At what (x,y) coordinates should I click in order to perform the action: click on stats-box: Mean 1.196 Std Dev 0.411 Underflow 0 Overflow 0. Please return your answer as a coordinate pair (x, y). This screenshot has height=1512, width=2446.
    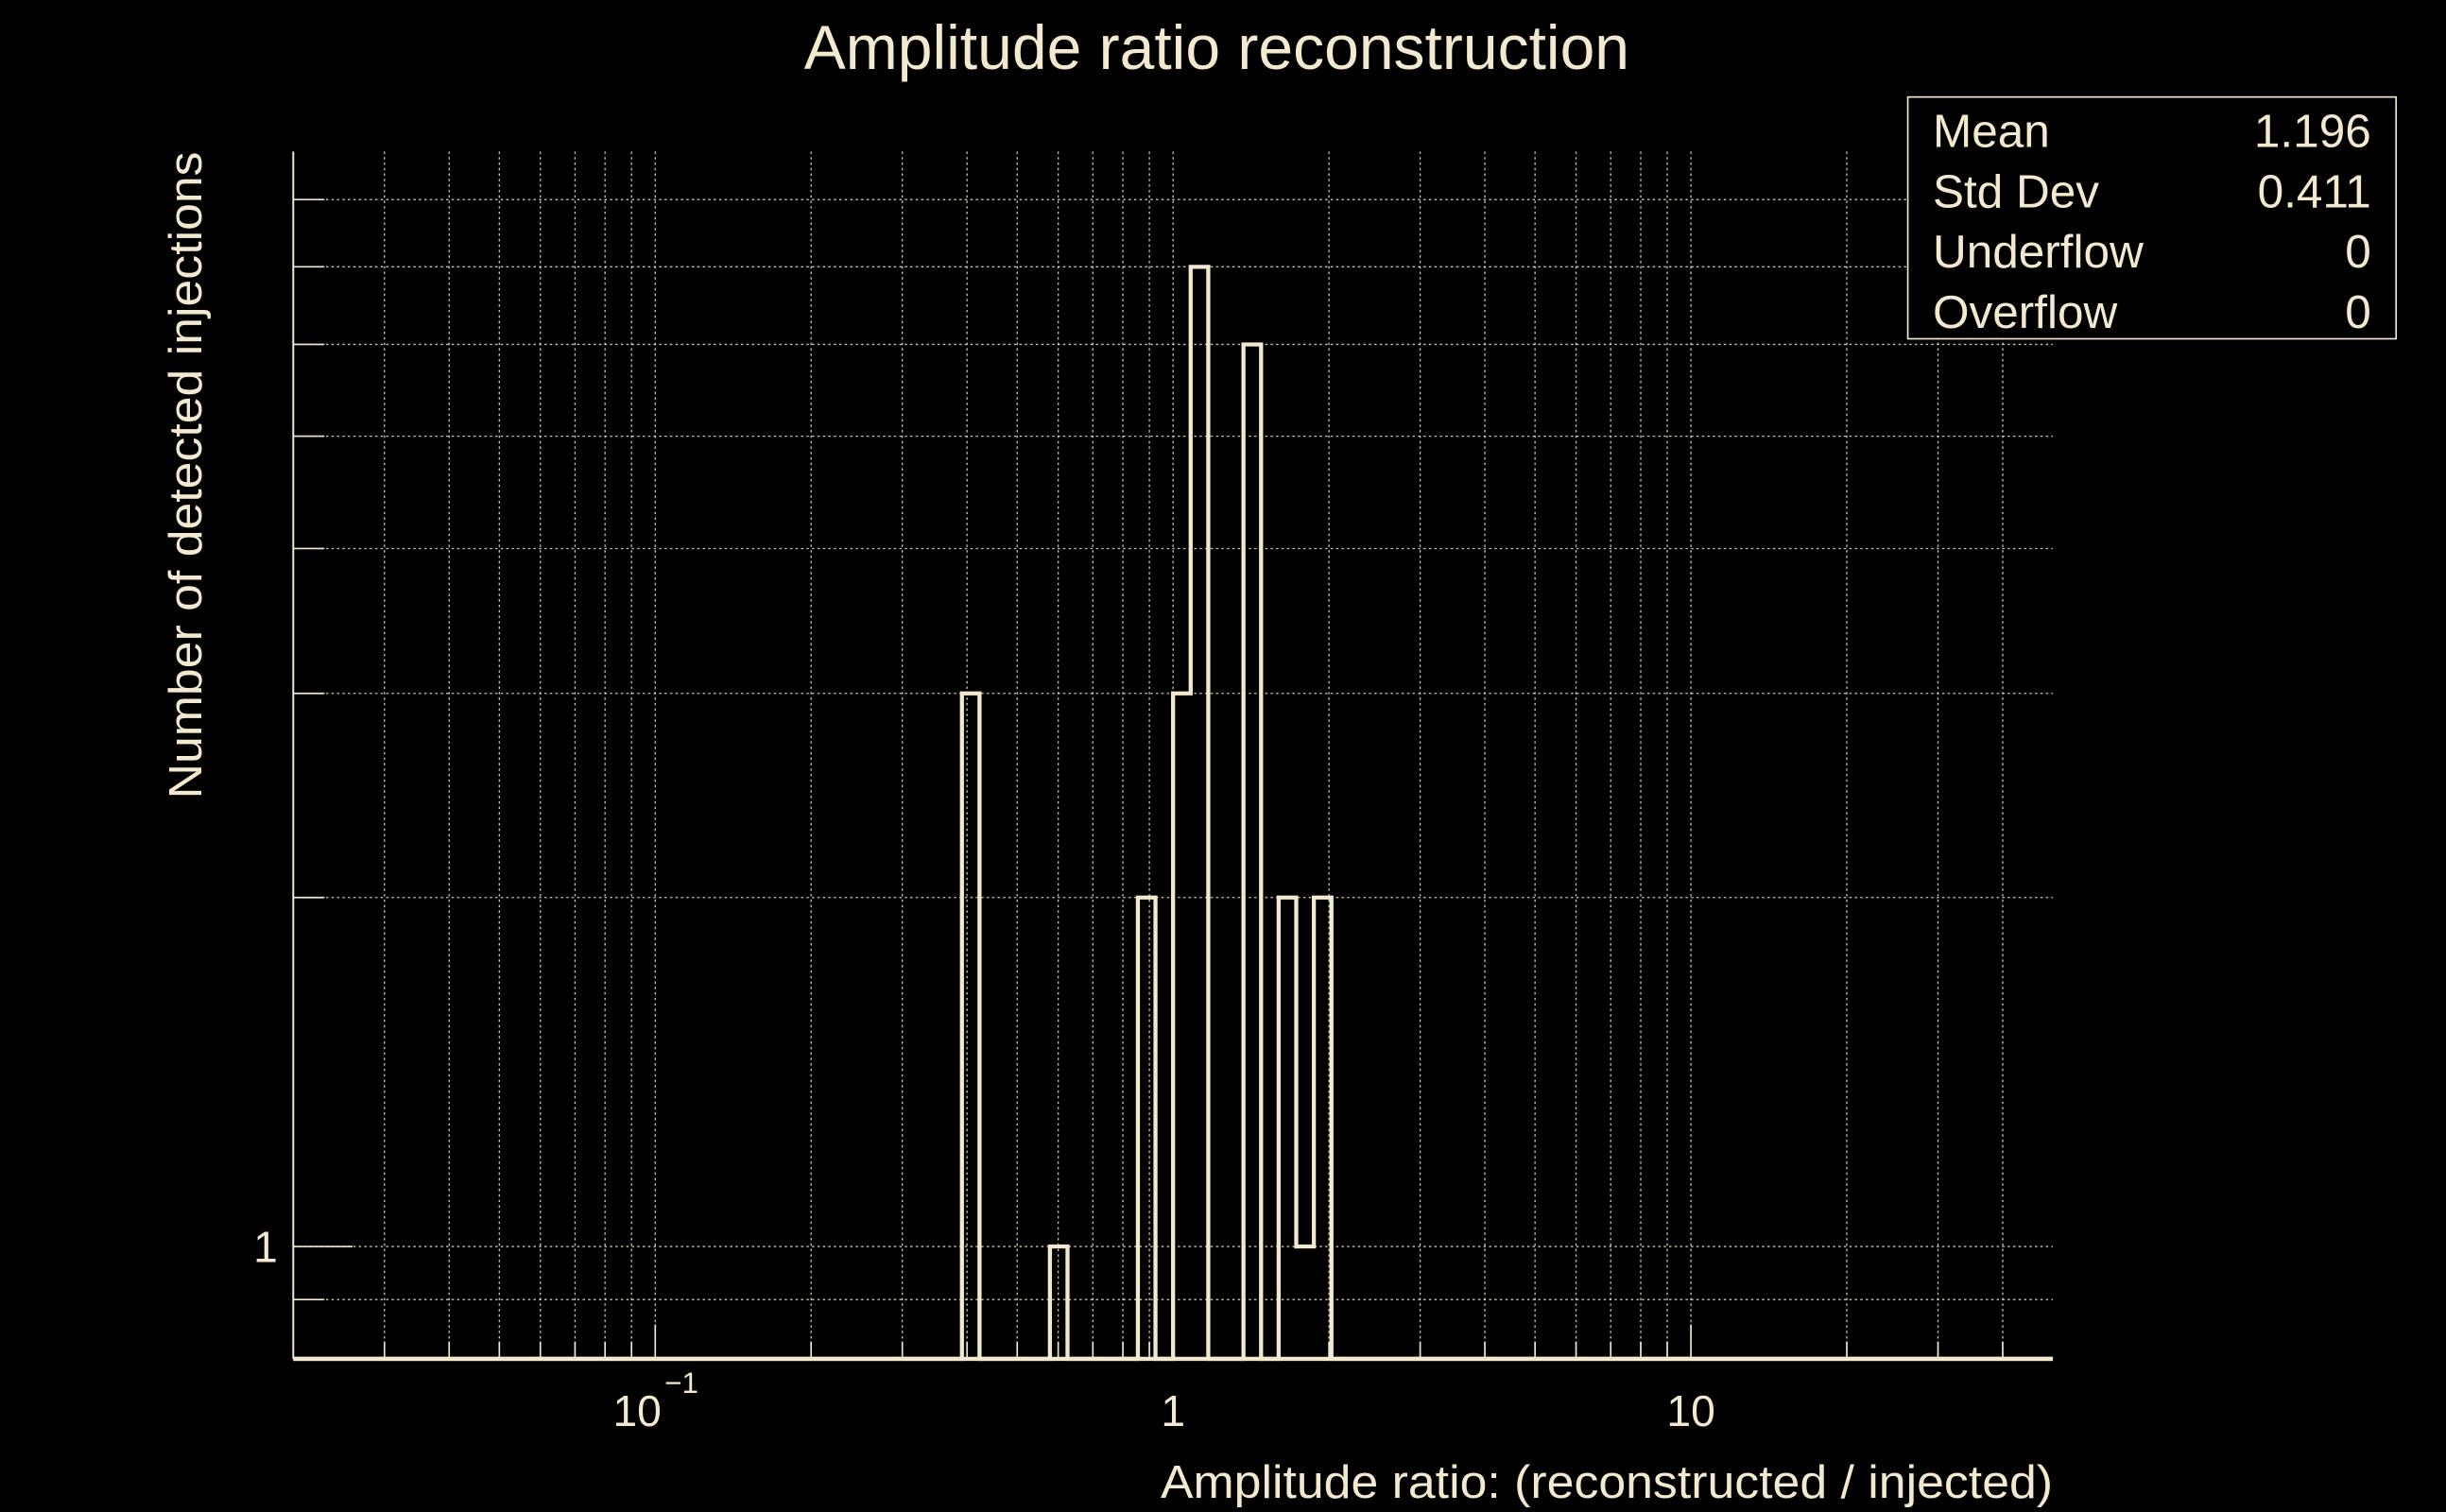
    Looking at the image, I should click on (2152, 217).